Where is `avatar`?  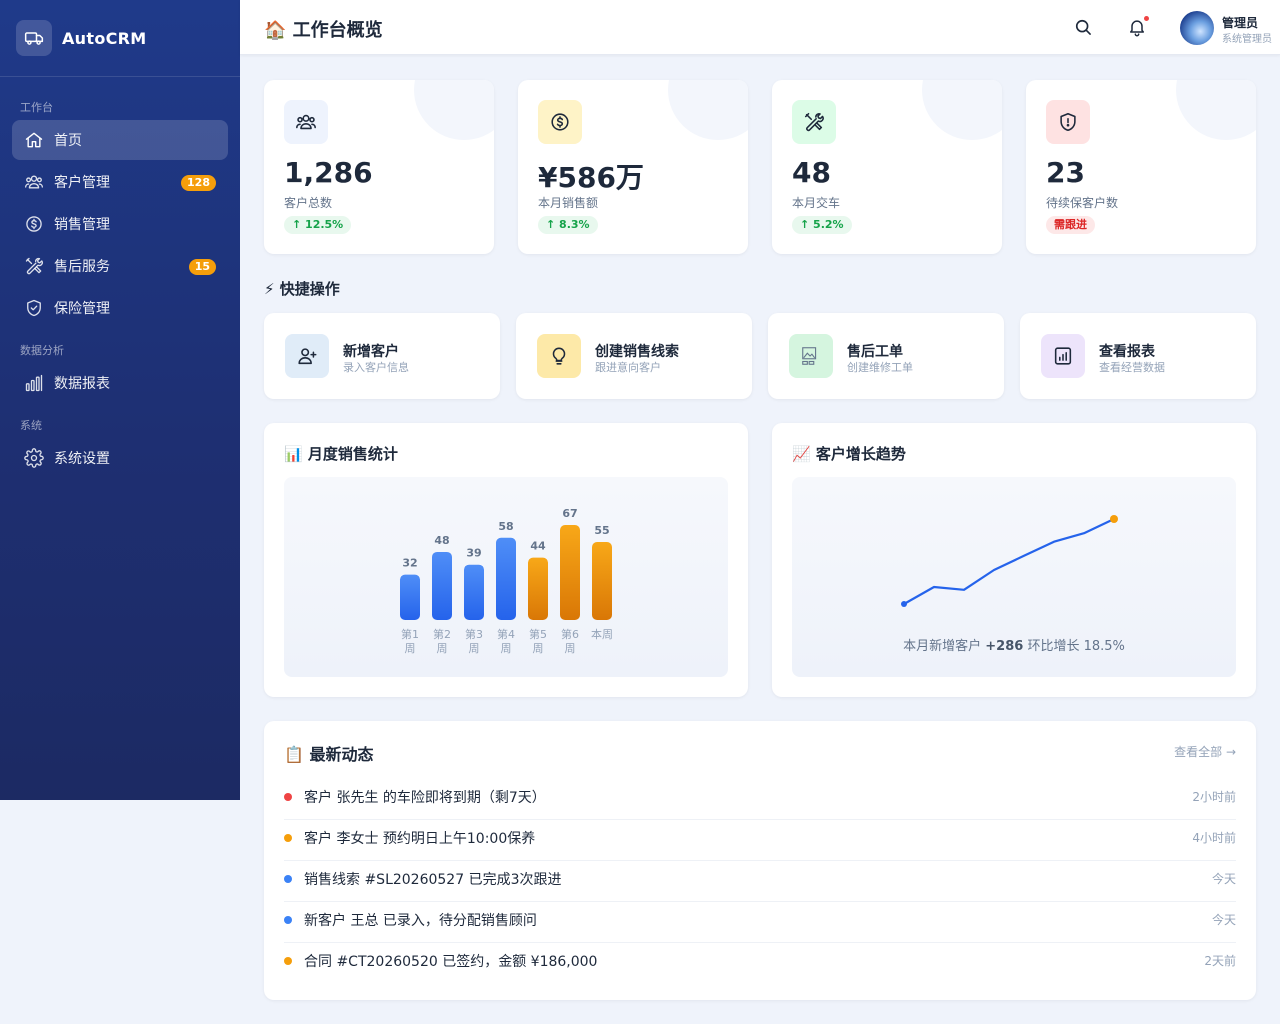
avatar is located at coordinates (1197, 28).